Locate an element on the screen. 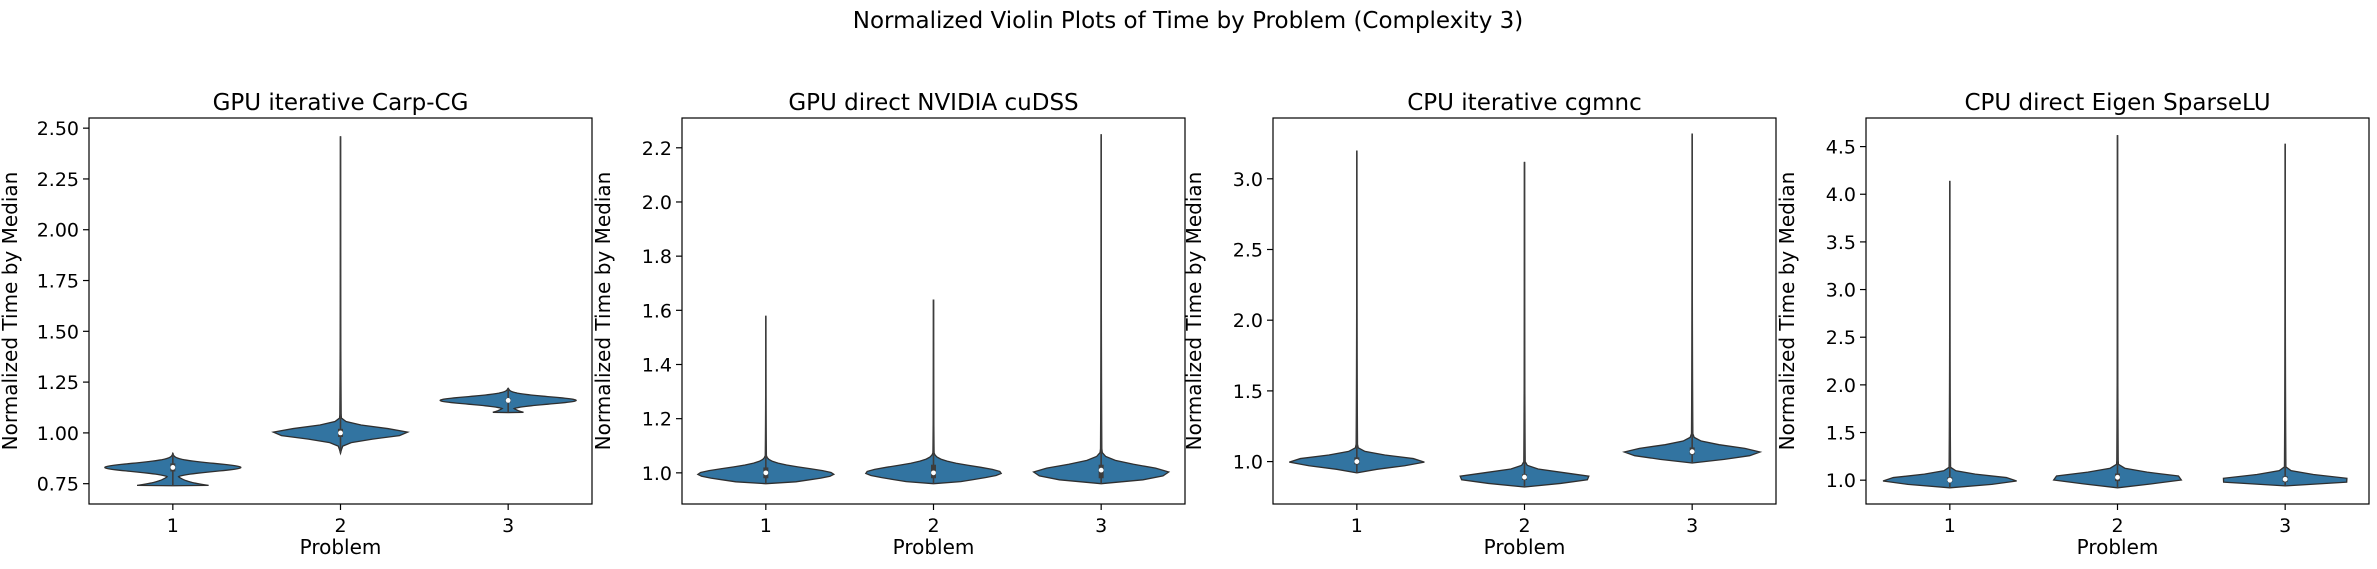 Image resolution: width=2377 pixels, height=569 pixels. chart-title: CPU iterative cgmnc is located at coordinates (1524, 103).